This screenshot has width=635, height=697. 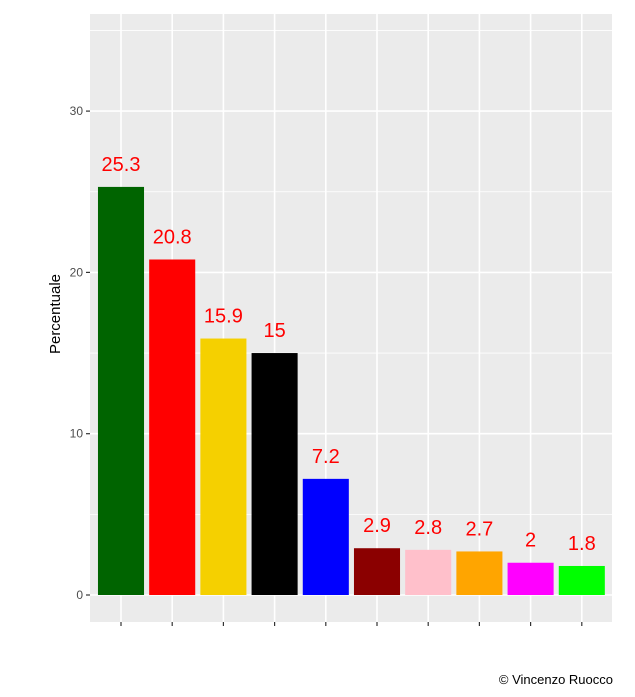 What do you see at coordinates (479, 529) in the screenshot?
I see `bar-value-label: 2.7` at bounding box center [479, 529].